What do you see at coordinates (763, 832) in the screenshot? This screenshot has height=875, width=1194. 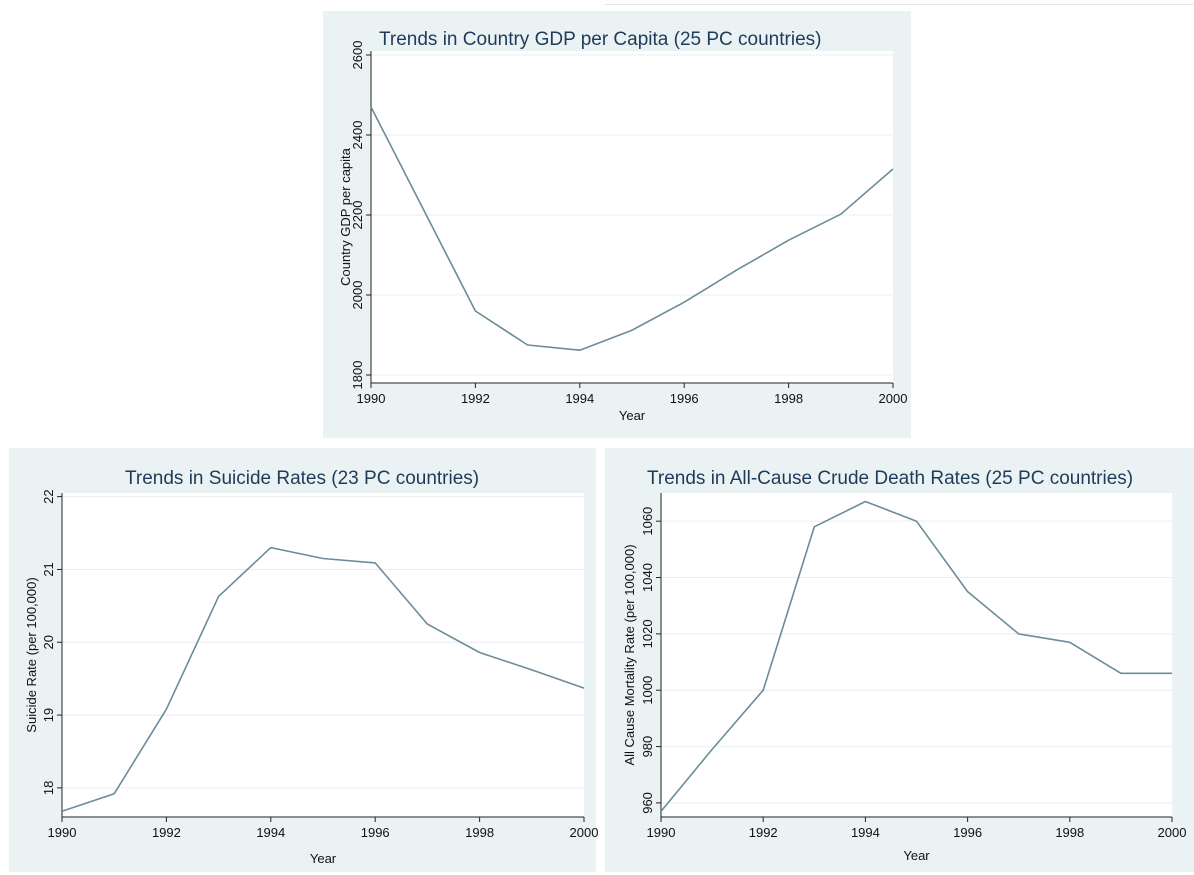 I see `mortality-x-tick-label: 1992` at bounding box center [763, 832].